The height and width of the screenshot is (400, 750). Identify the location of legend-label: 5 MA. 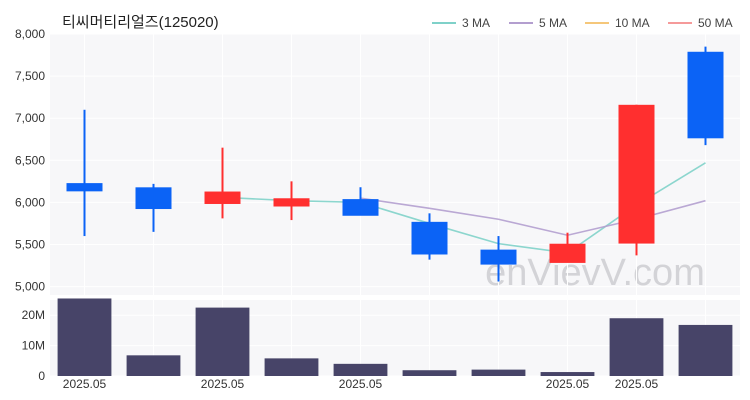
(553, 23).